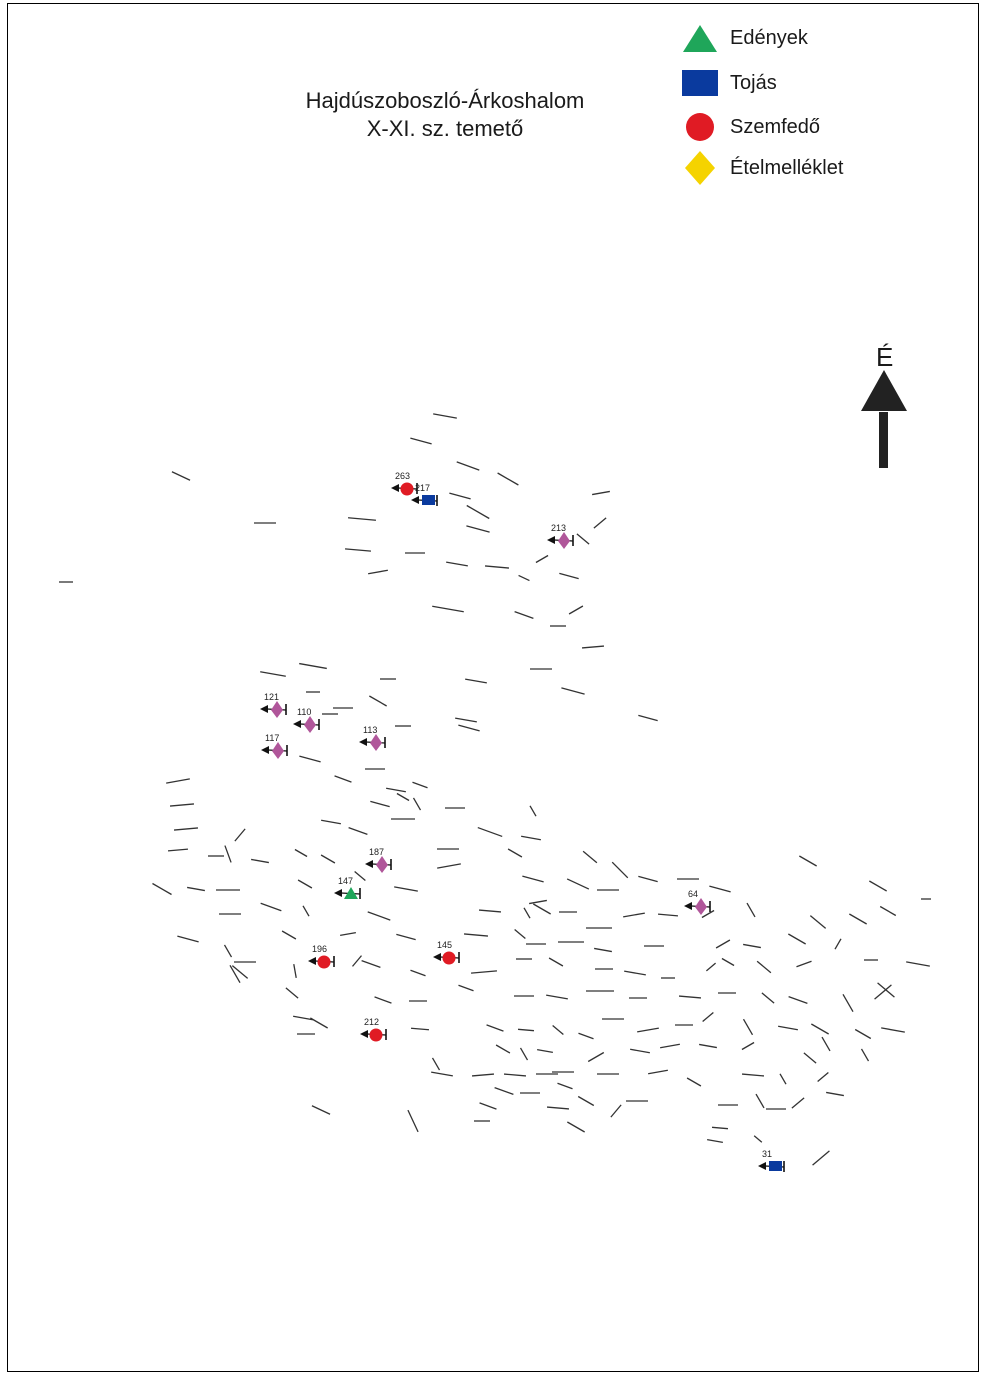 The height and width of the screenshot is (1374, 983). What do you see at coordinates (761, 168) in the screenshot?
I see `legend-item-etelmelleklet: Ételmelléklet` at bounding box center [761, 168].